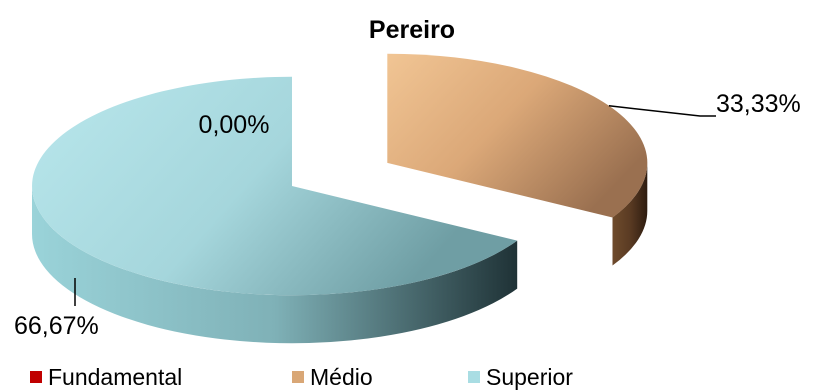  I want to click on data-label-medio: 33,33%, so click(758, 104).